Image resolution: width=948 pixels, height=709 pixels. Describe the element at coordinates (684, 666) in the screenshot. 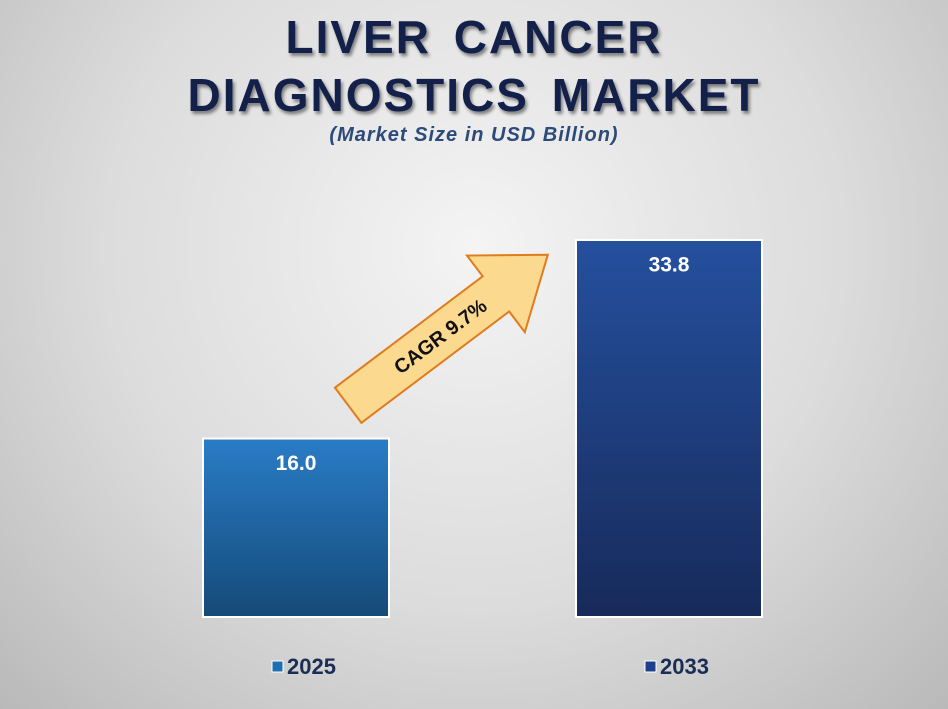

I see `legend-label: 2033` at that location.